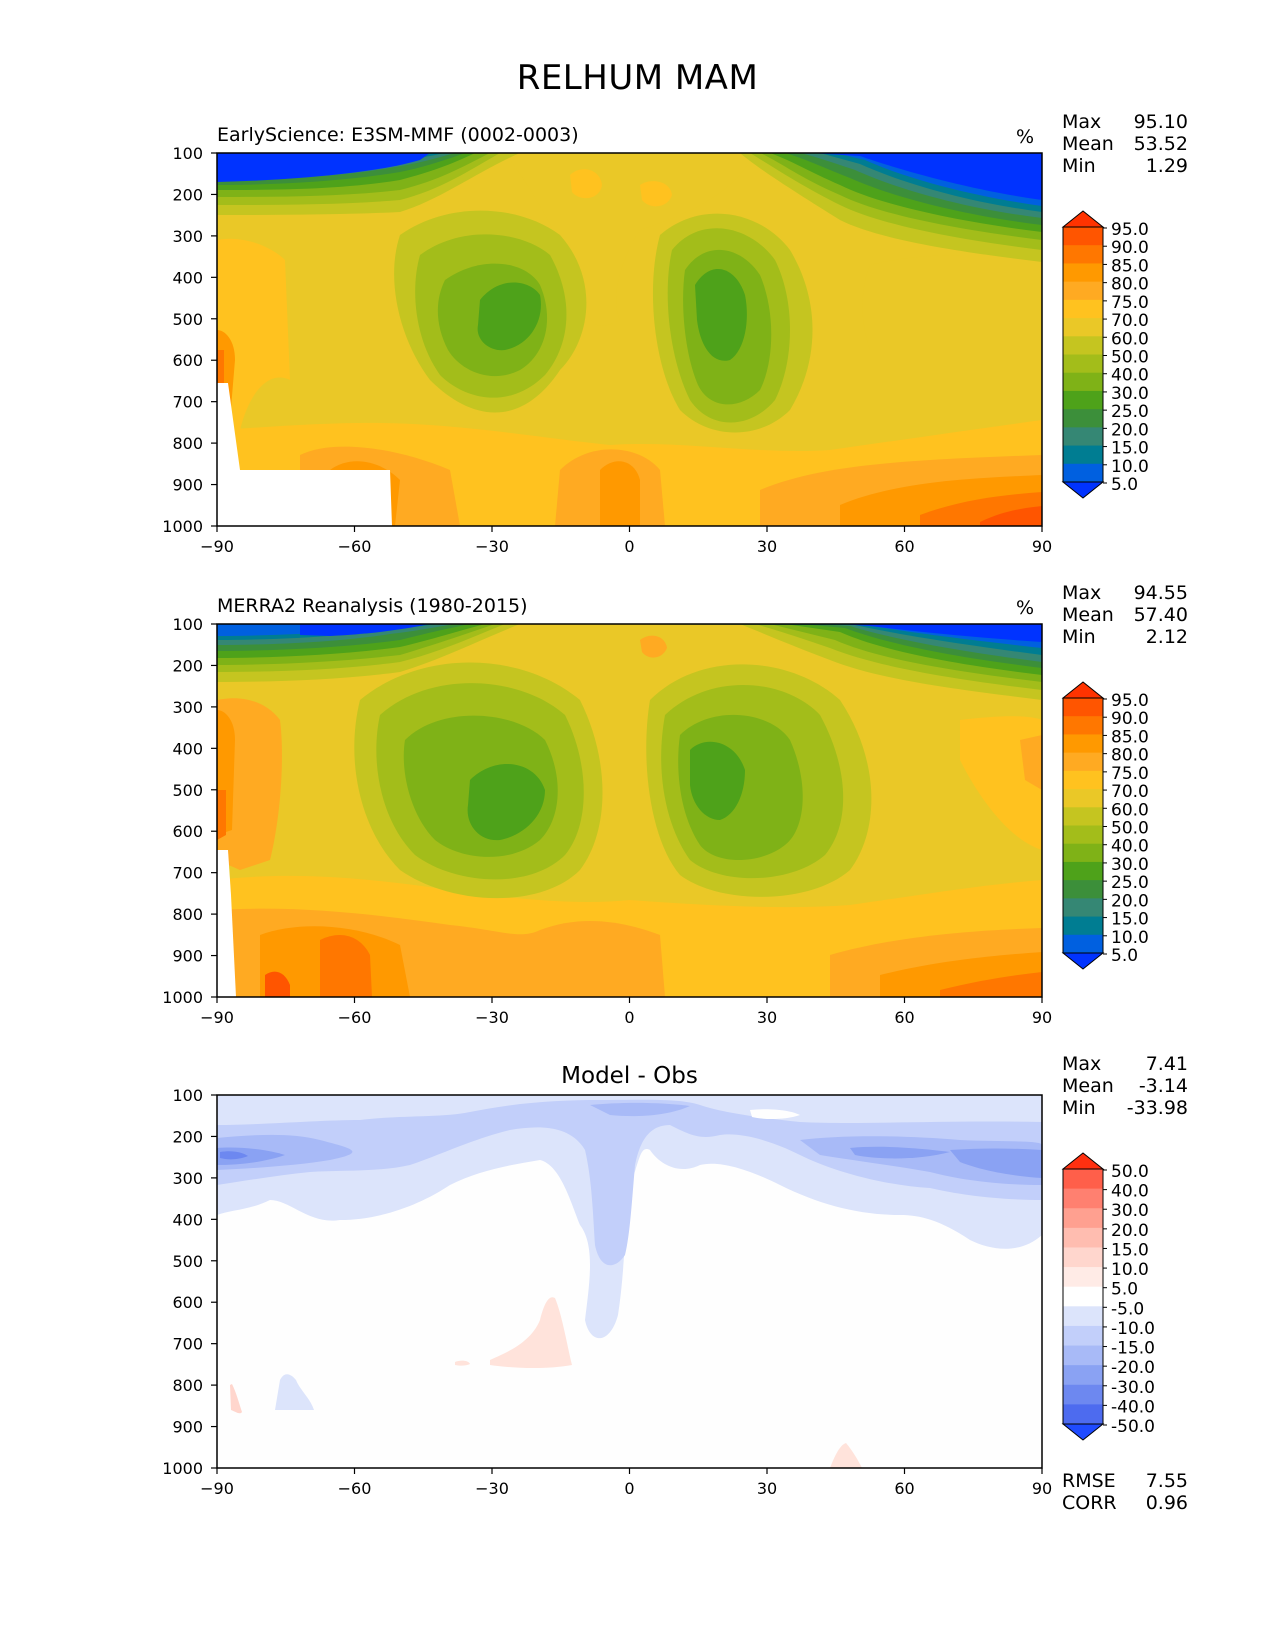 The height and width of the screenshot is (1650, 1275). I want to click on field-obs, so click(629, 810).